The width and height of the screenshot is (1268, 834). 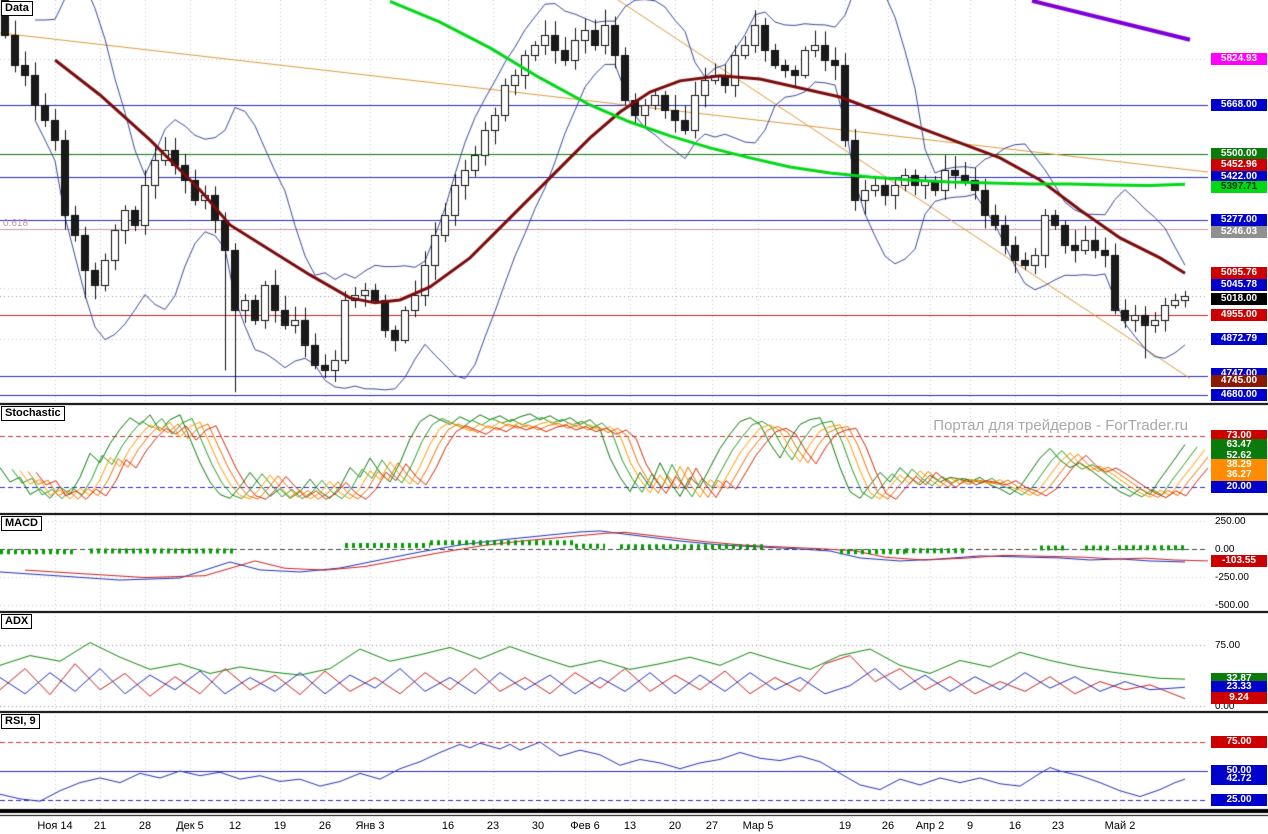 What do you see at coordinates (1239, 435) in the screenshot?
I see `stochastic-axis-tag: 73.00` at bounding box center [1239, 435].